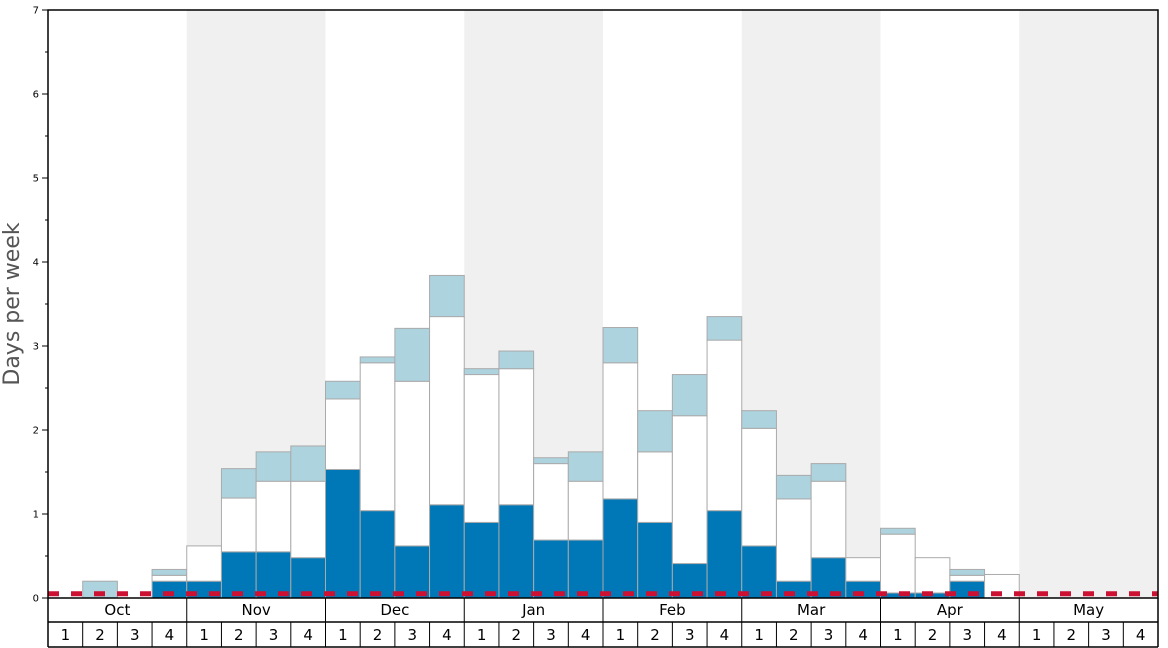 This screenshot has height=648, width=1168. What do you see at coordinates (36, 431) in the screenshot?
I see `y-tick-label: 2` at bounding box center [36, 431].